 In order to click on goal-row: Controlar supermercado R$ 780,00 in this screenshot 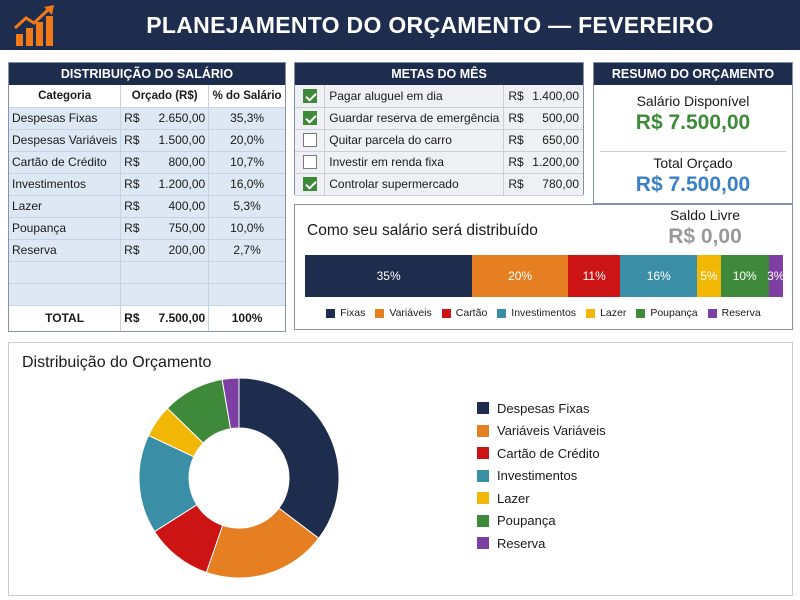, I will do `click(439, 184)`.